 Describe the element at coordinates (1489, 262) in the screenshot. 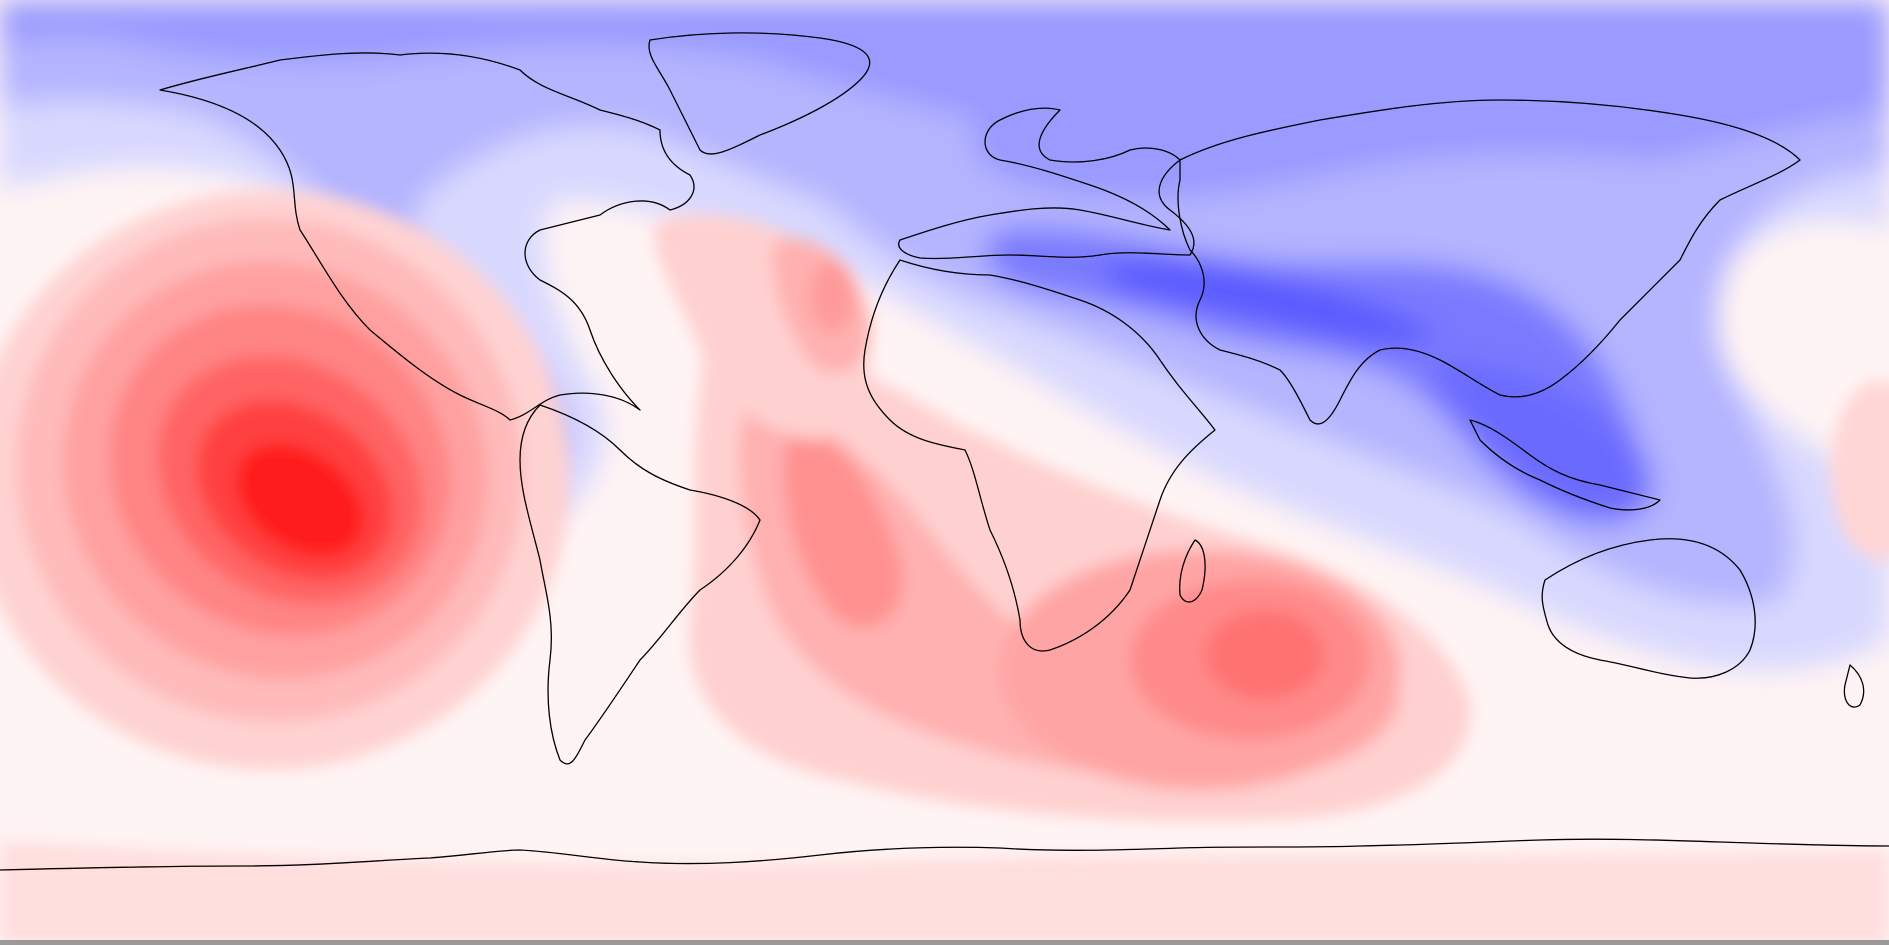

I see `coastline-asia` at that location.